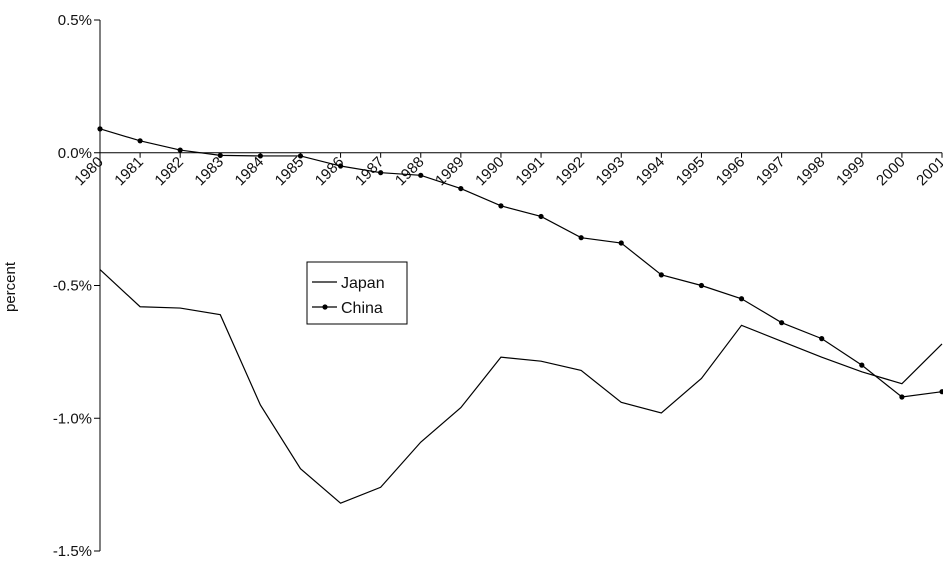 This screenshot has height=565, width=943. I want to click on x-tick-label: 1994, so click(651, 172).